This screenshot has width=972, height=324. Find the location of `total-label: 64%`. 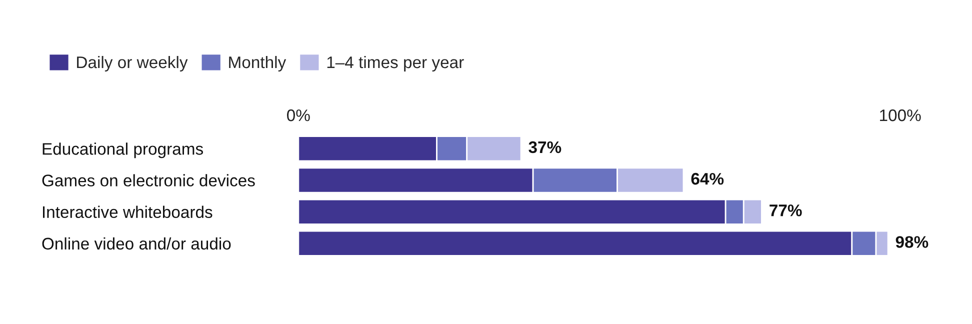

total-label: 64% is located at coordinates (707, 178).